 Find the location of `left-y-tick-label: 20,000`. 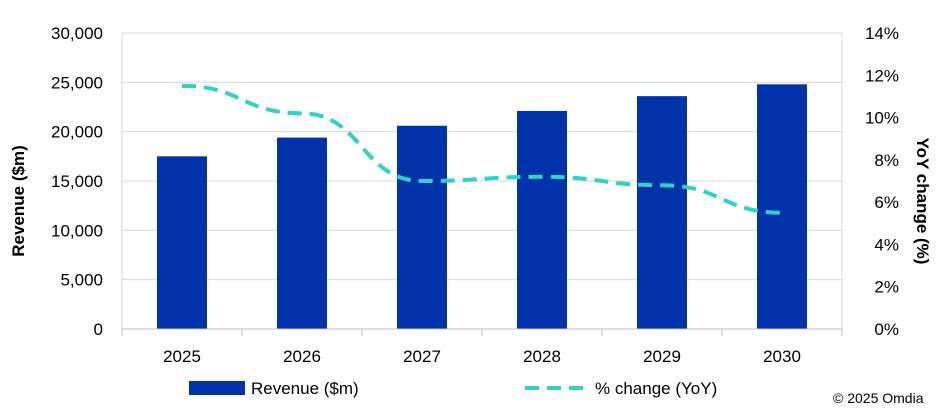

left-y-tick-label: 20,000 is located at coordinates (77, 132).